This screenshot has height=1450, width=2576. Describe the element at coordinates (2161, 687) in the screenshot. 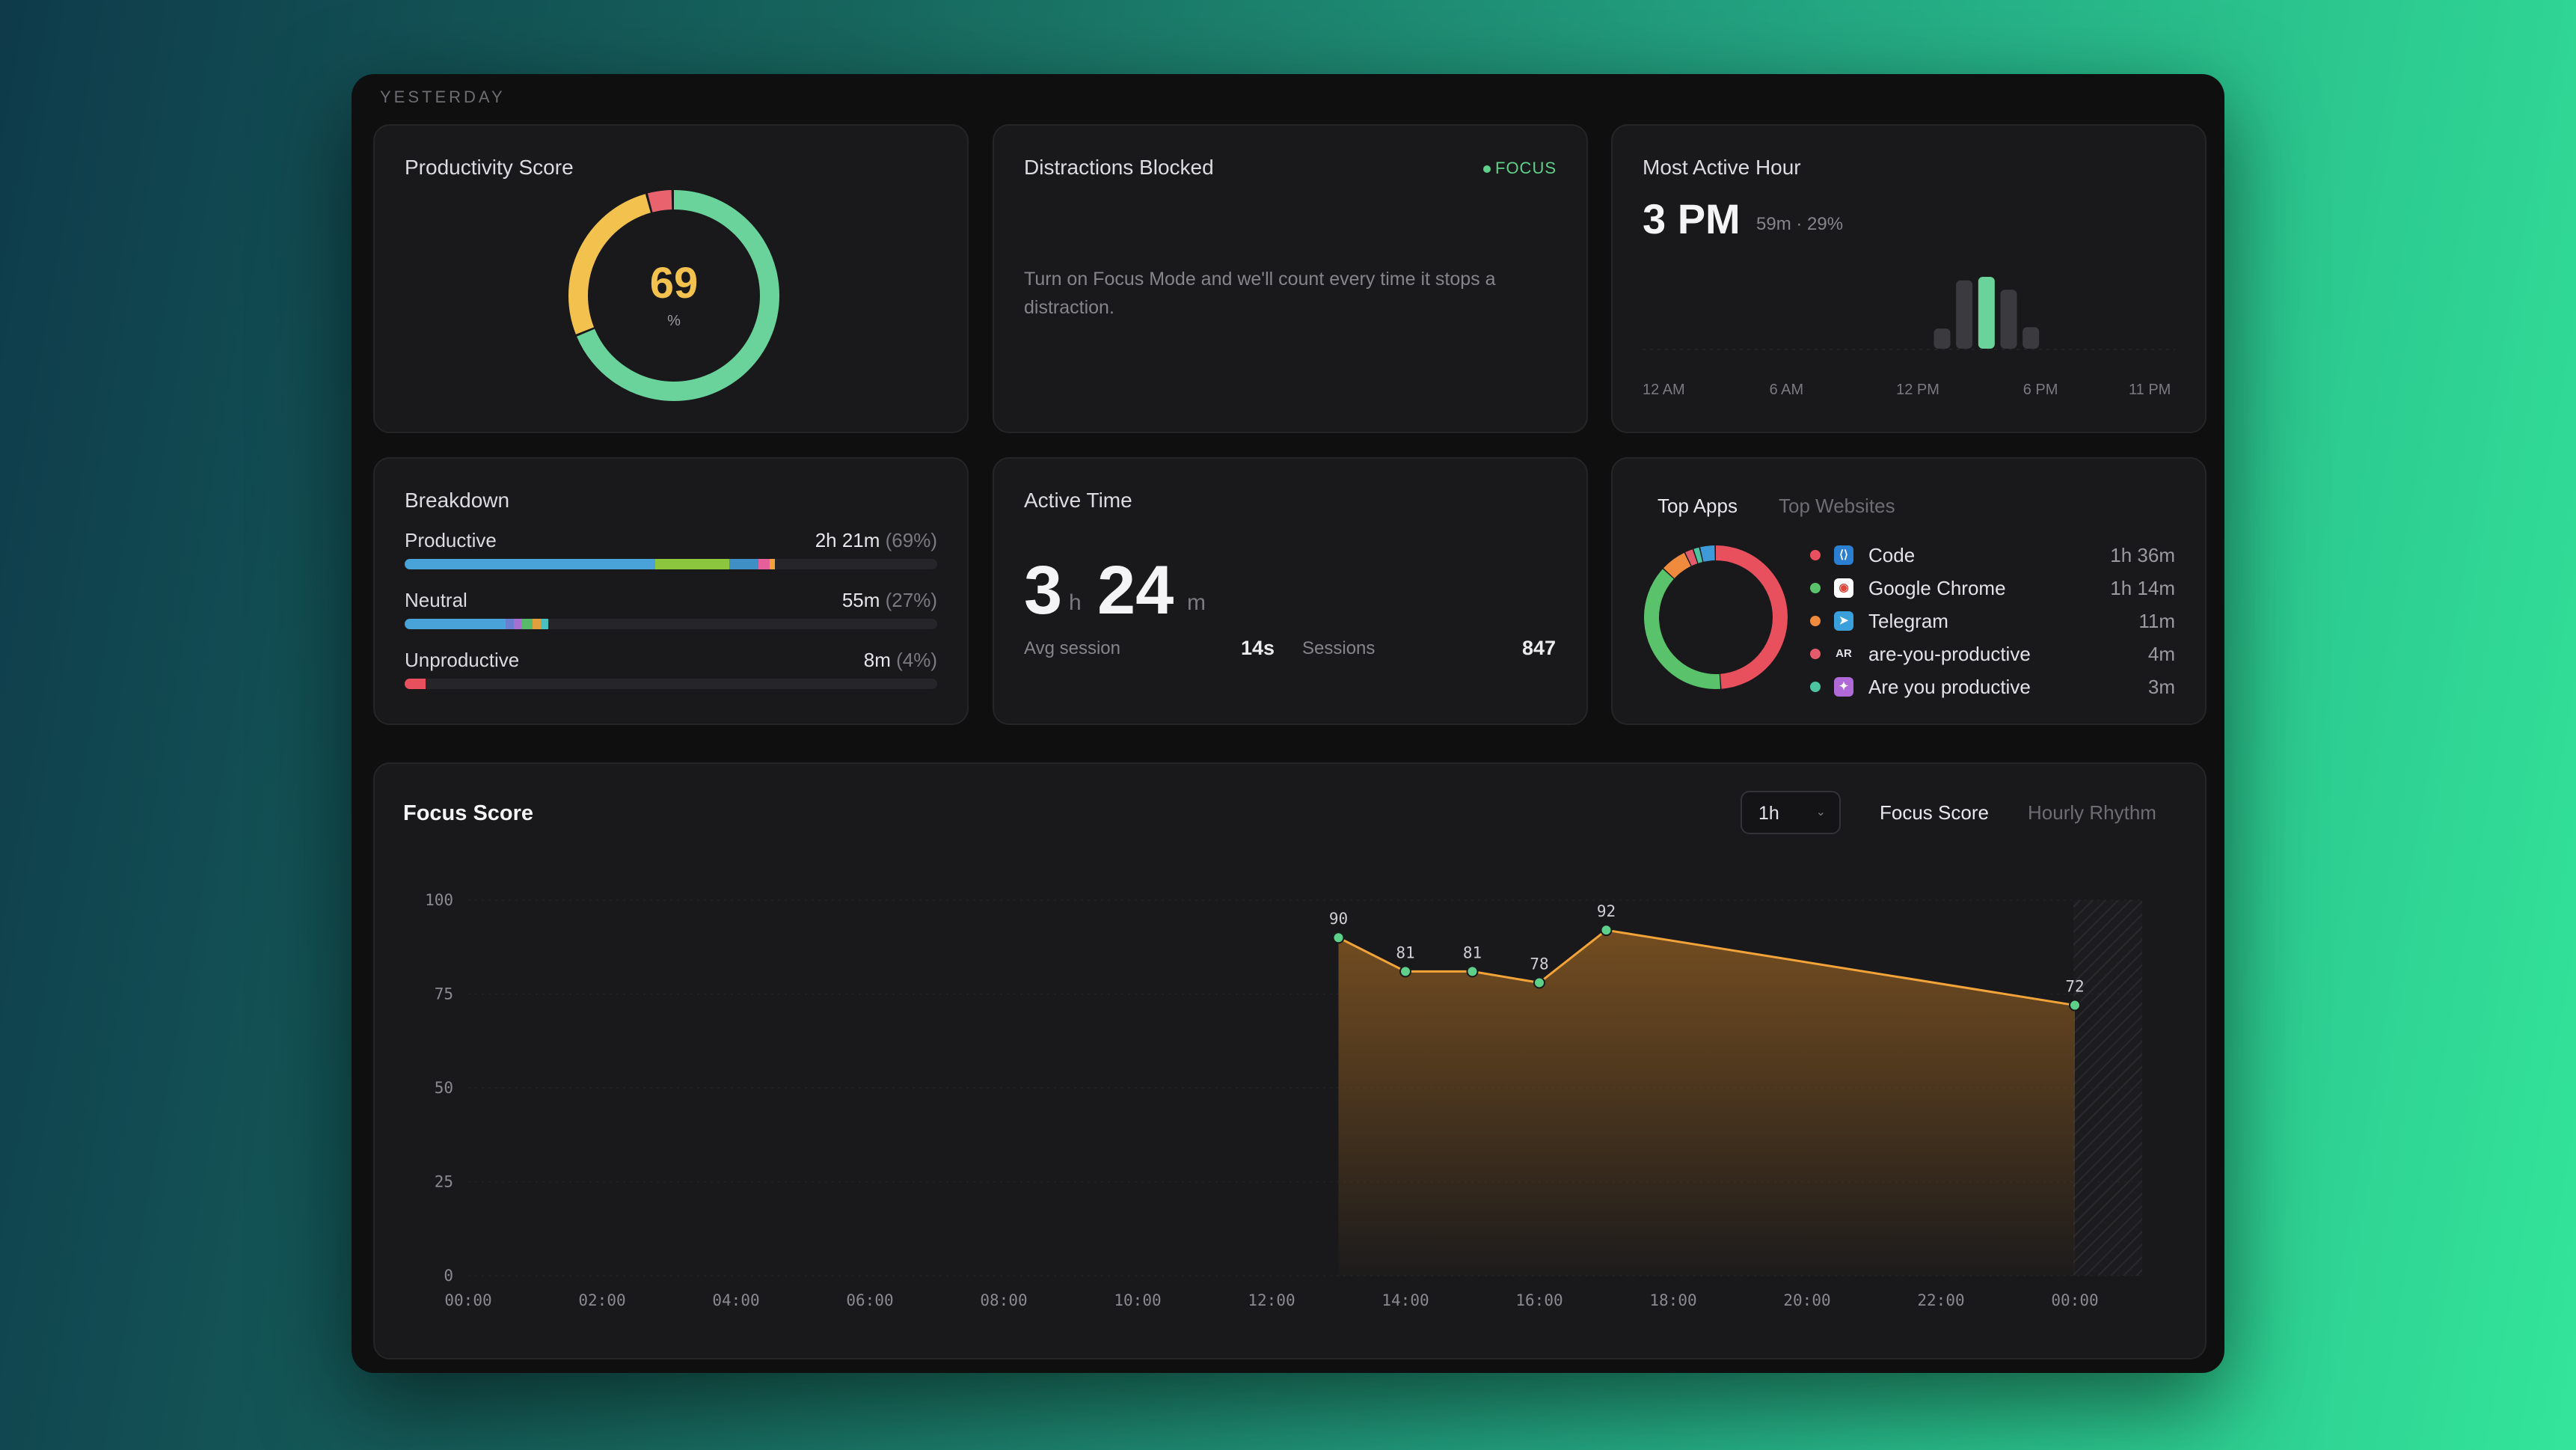

I see `app-time: 3m` at that location.